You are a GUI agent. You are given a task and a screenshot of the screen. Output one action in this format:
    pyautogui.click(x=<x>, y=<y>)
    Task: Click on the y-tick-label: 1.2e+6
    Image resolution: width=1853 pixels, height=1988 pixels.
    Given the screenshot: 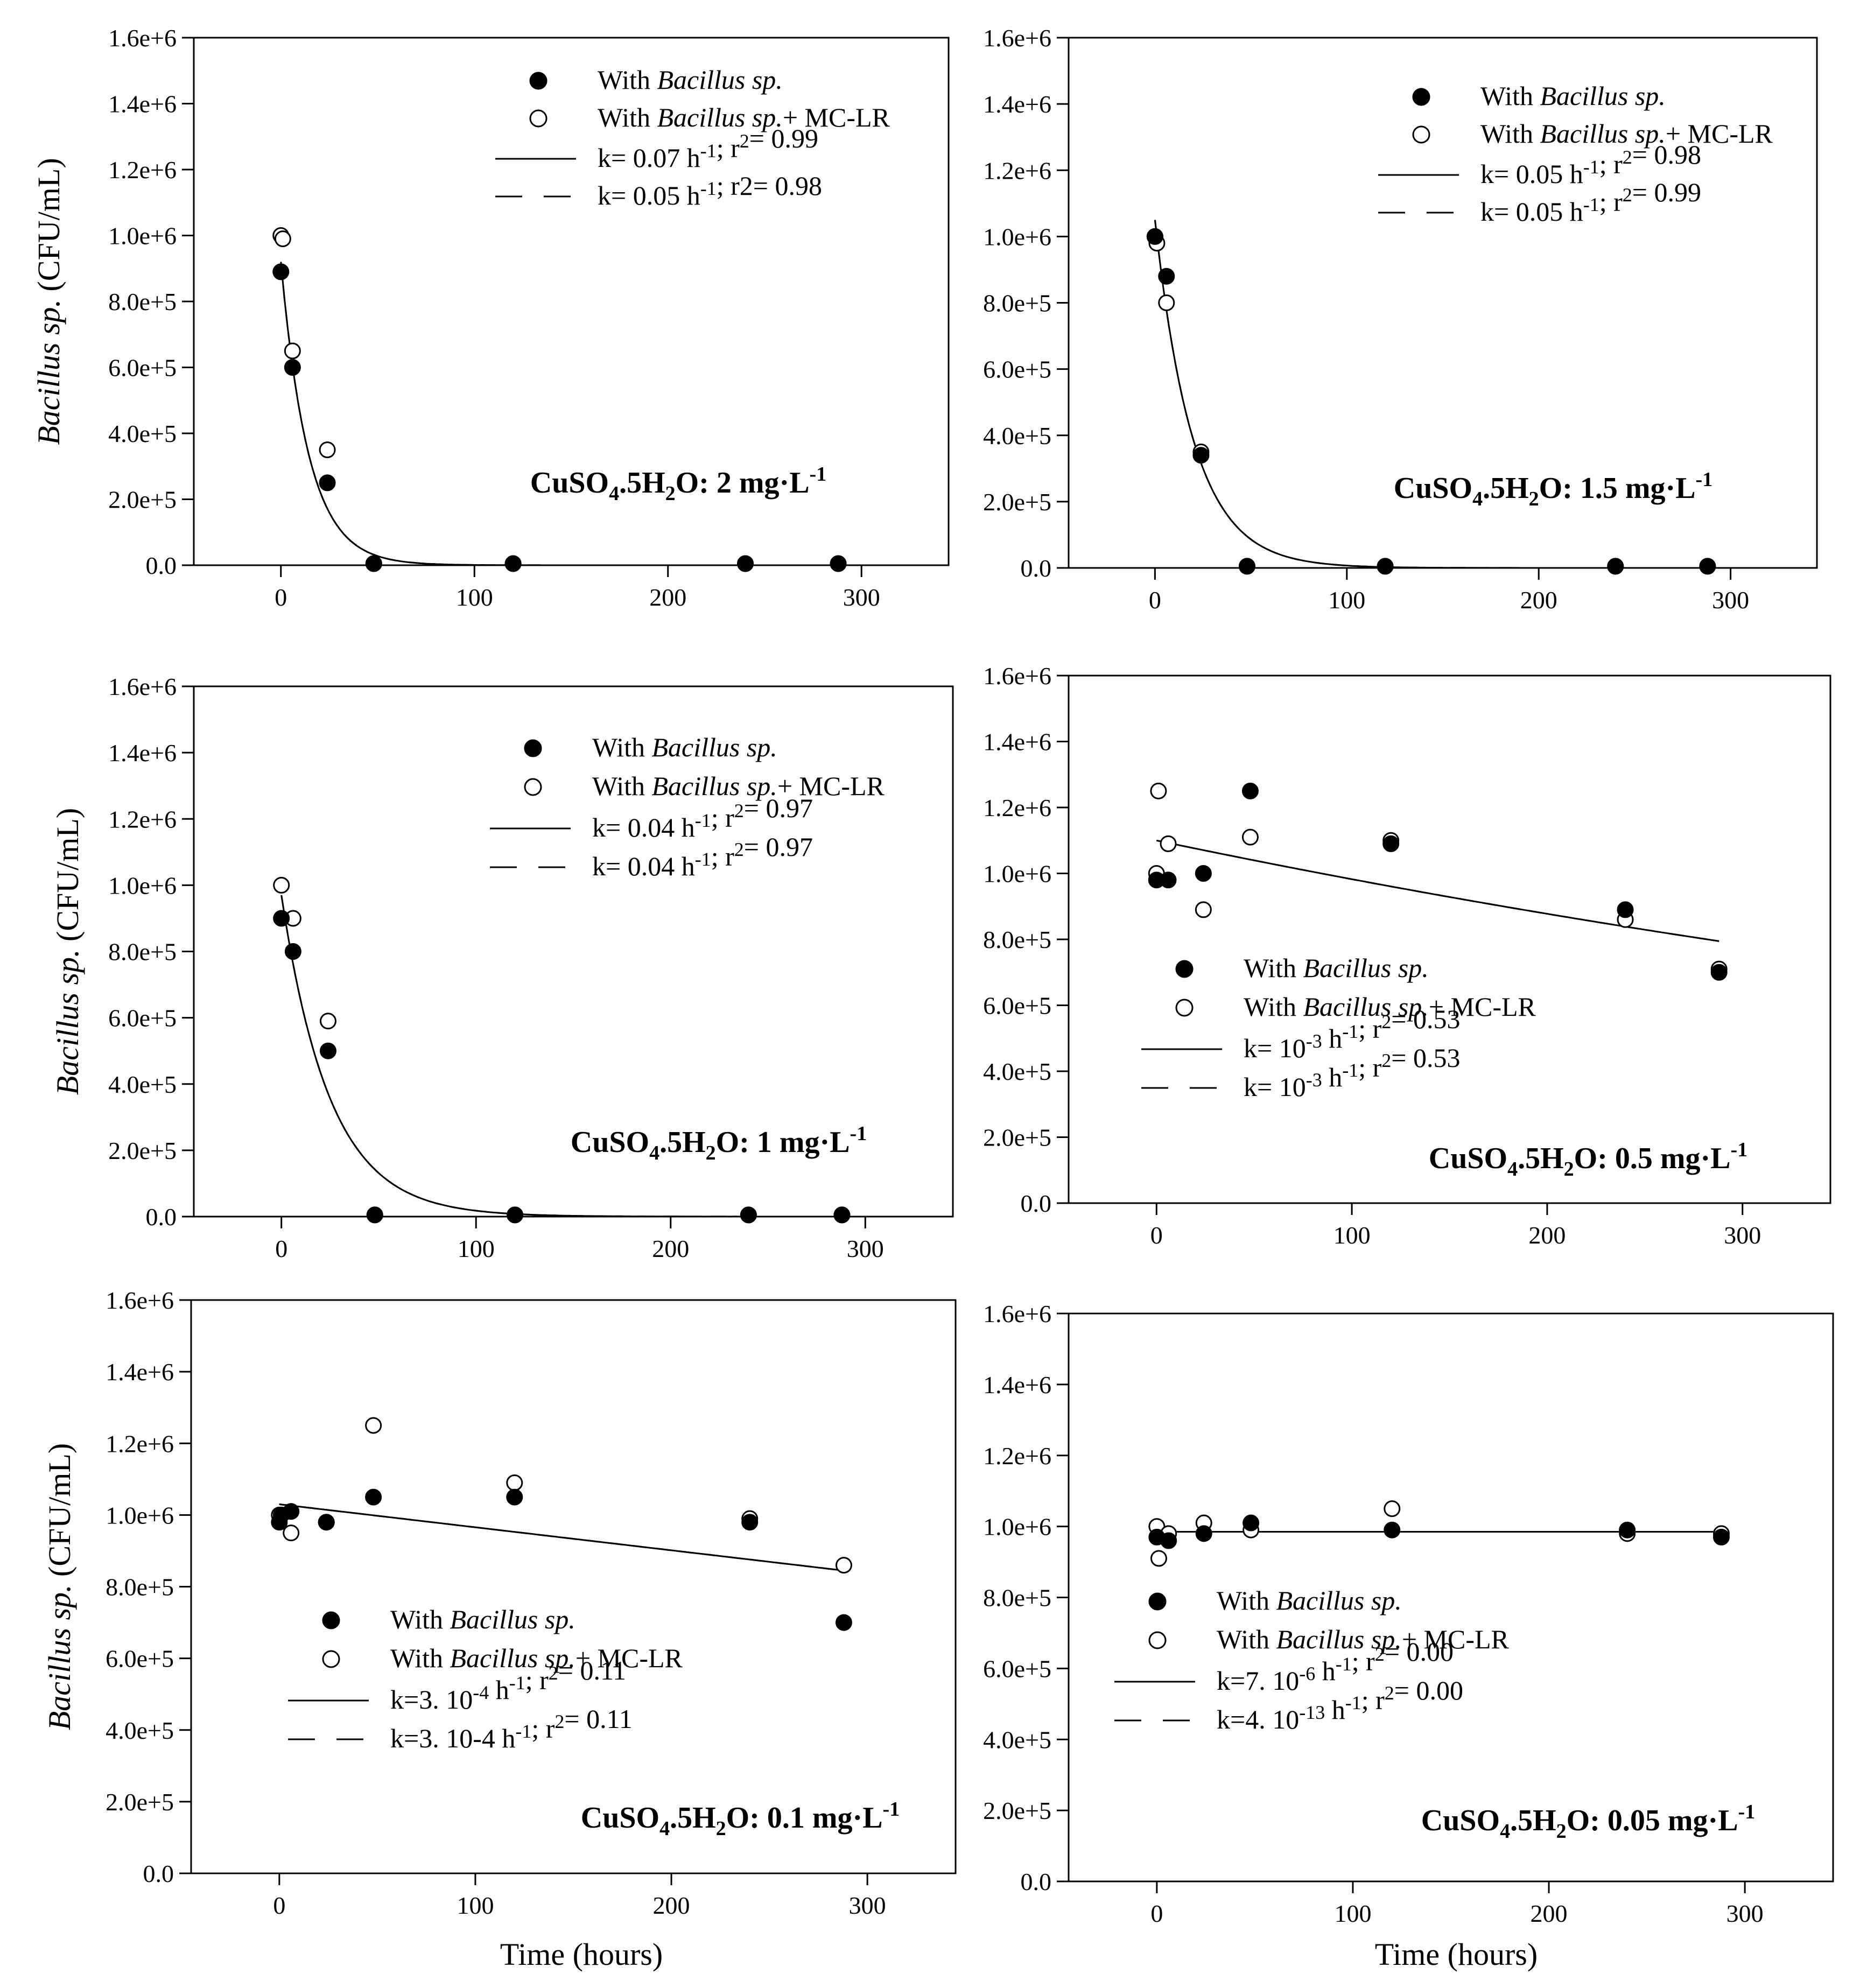 What is the action you would take?
    pyautogui.click(x=1017, y=807)
    